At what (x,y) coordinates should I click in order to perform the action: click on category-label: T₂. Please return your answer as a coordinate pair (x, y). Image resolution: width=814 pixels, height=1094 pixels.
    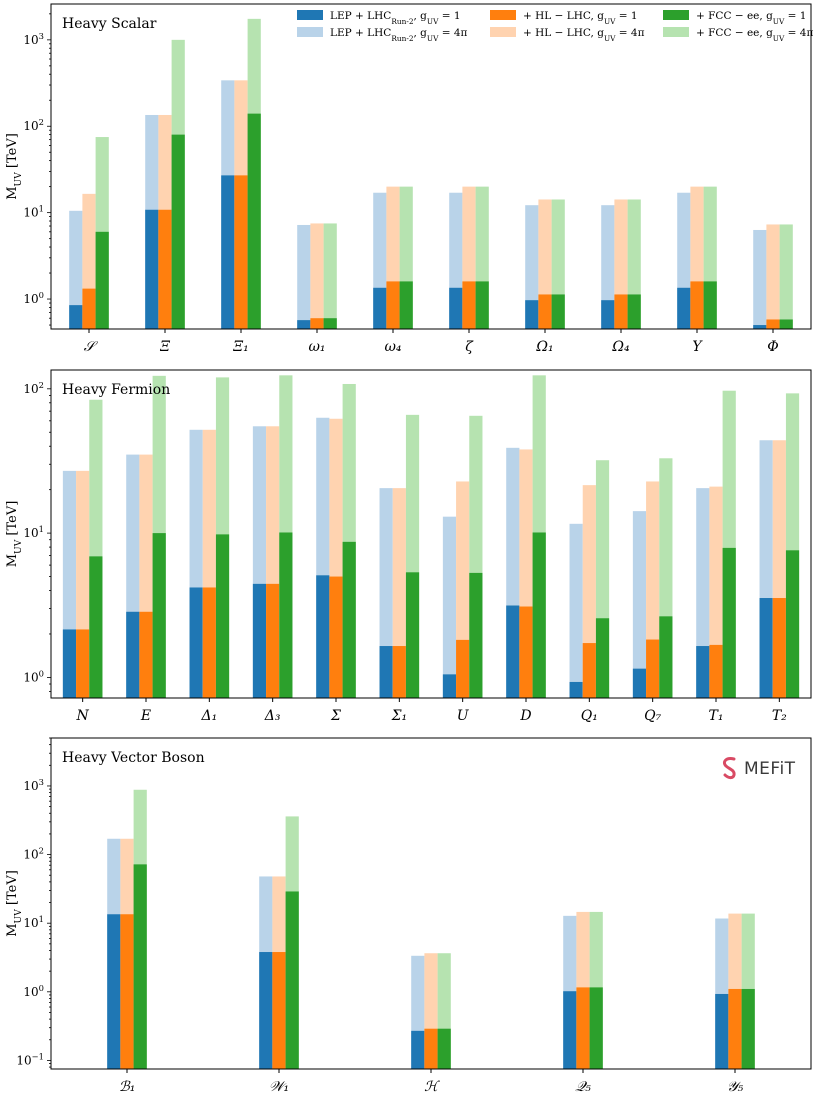
    Looking at the image, I should click on (779, 716).